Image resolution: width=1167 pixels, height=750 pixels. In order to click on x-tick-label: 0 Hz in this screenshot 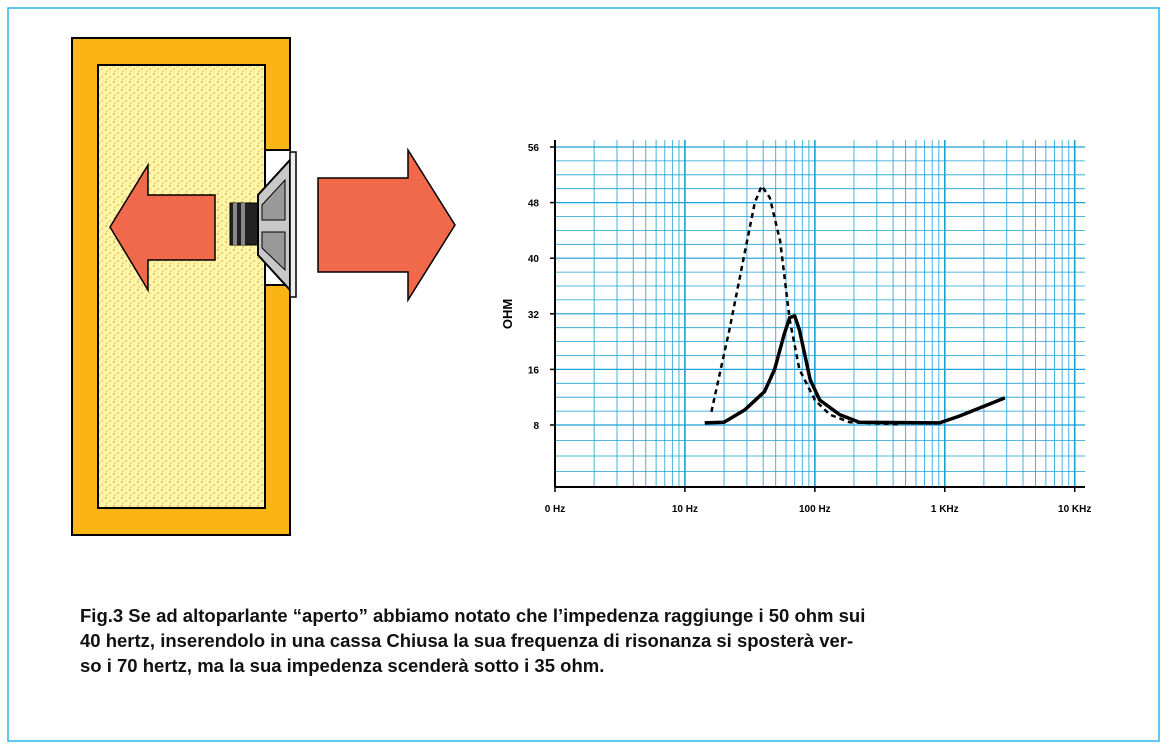, I will do `click(555, 509)`.